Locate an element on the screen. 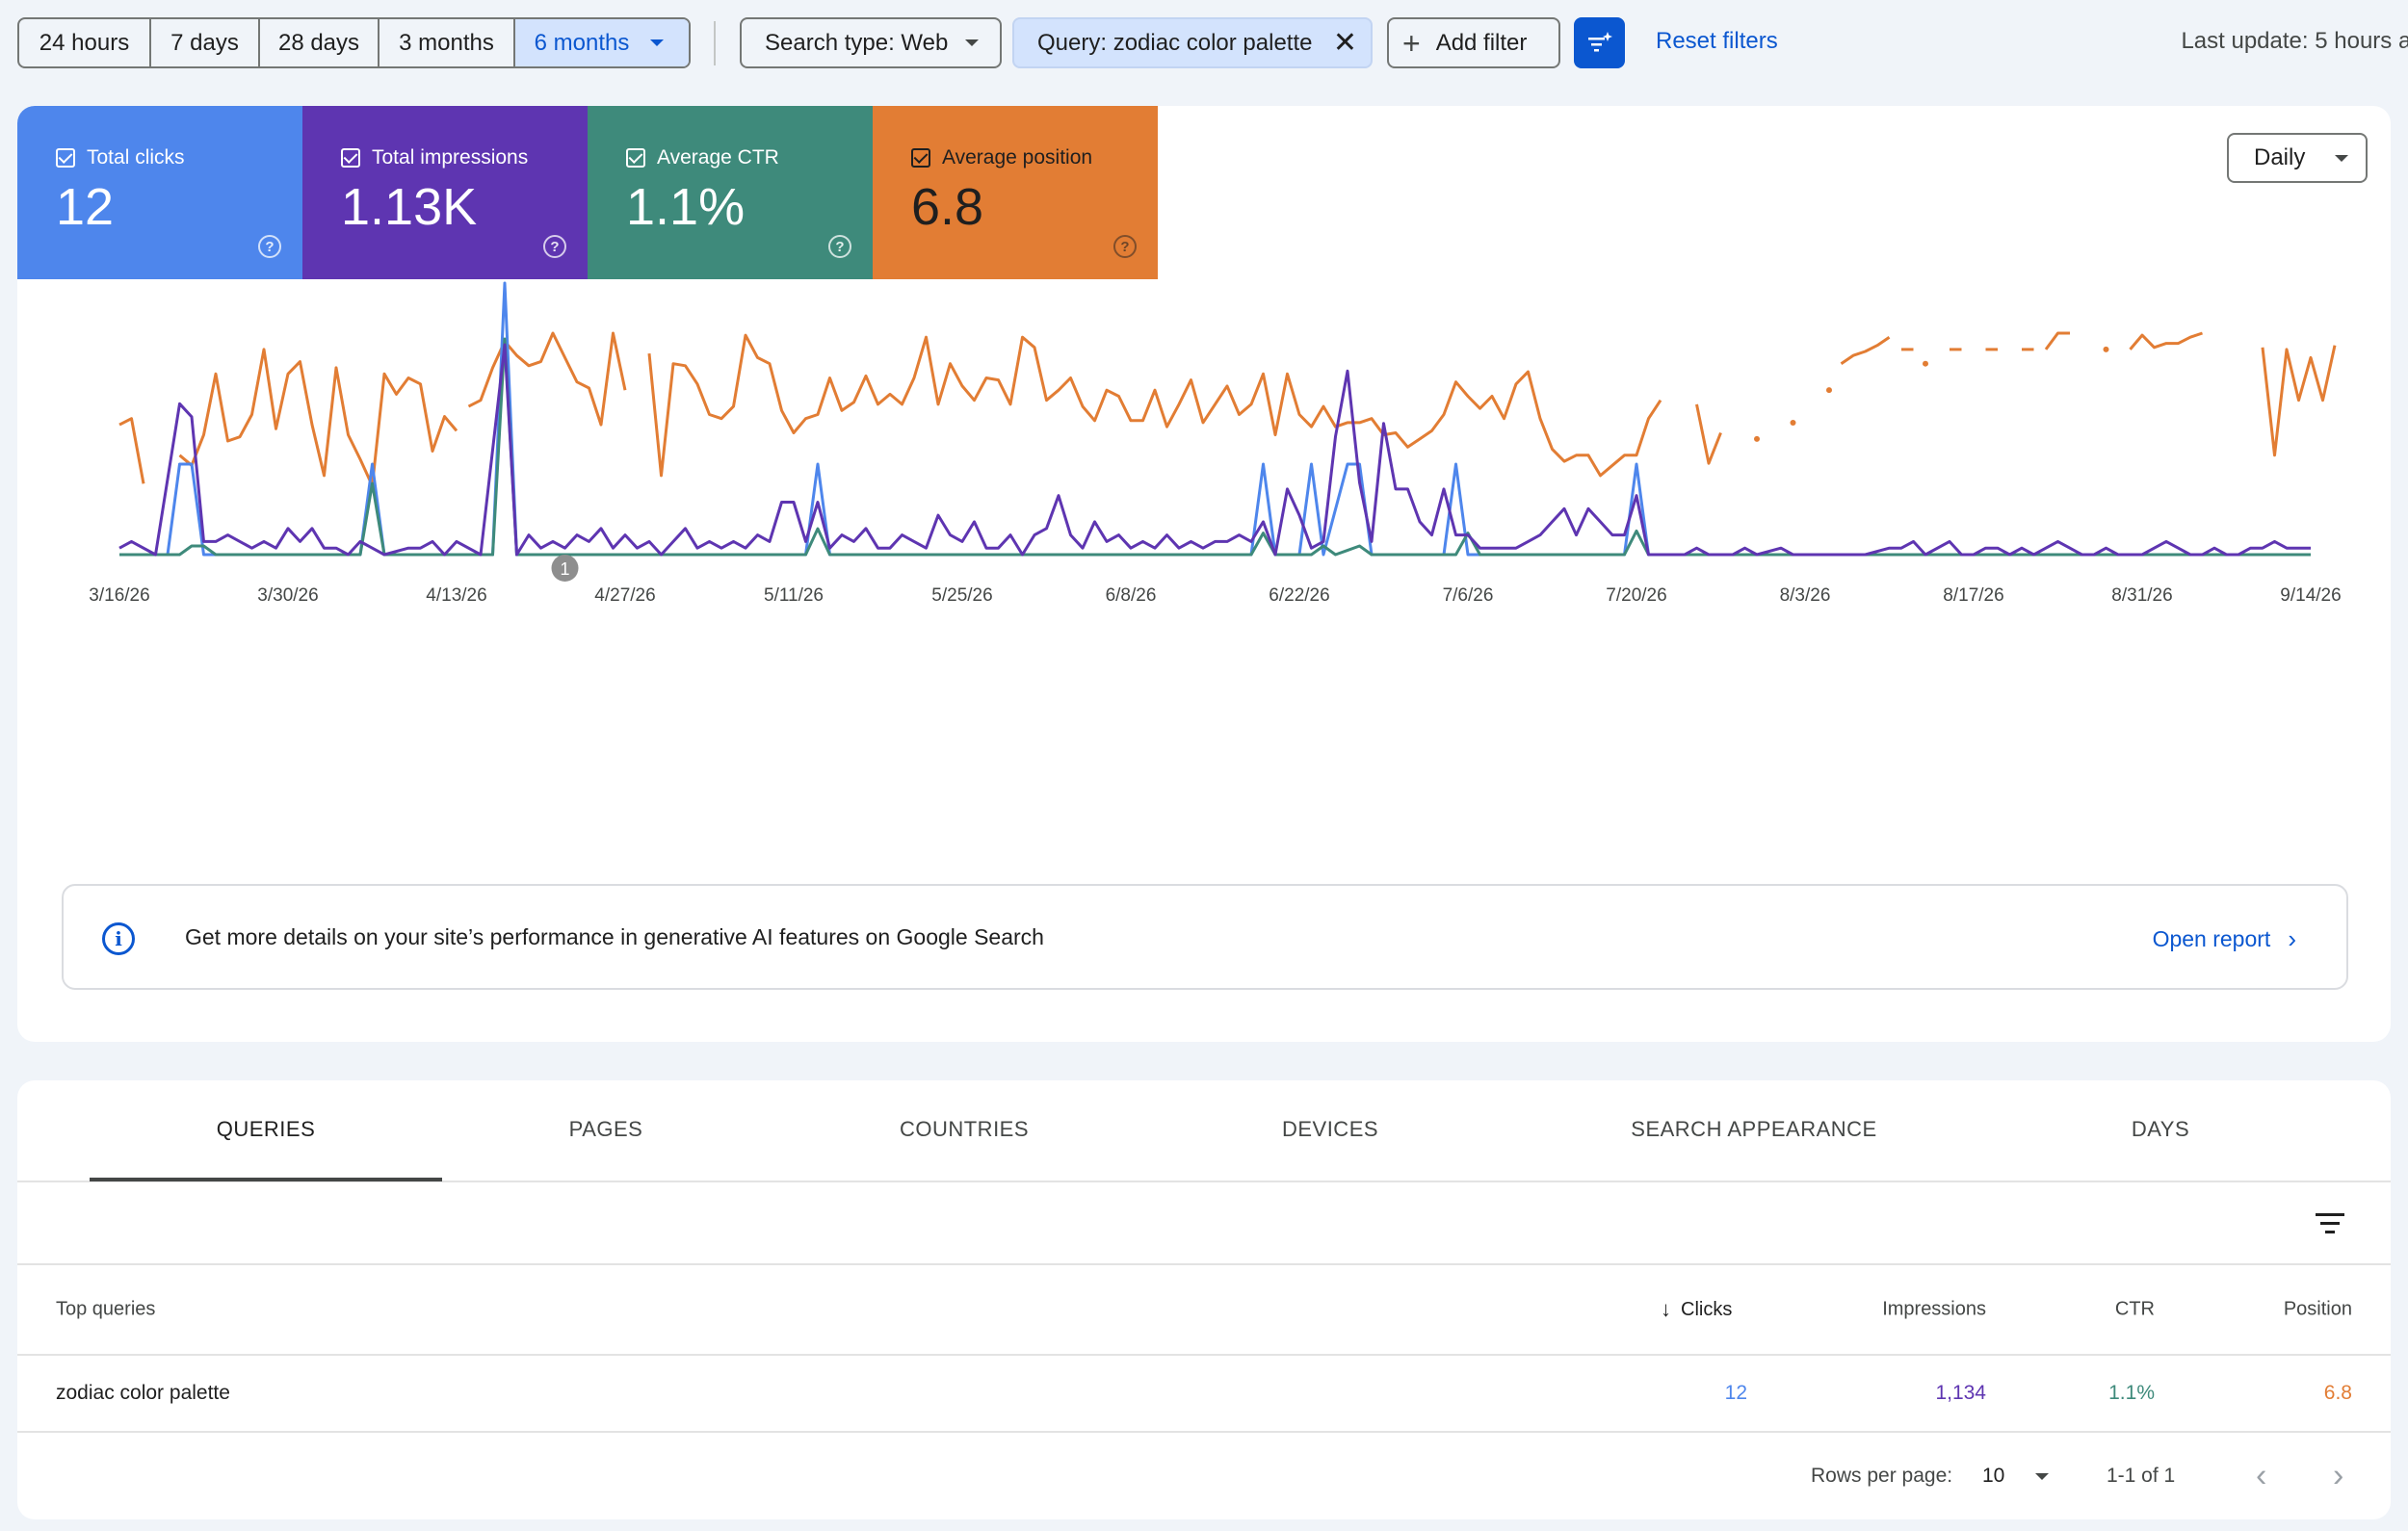 The height and width of the screenshot is (1531, 2408). page-range-text: 1-1 of 1 is located at coordinates (2141, 1476).